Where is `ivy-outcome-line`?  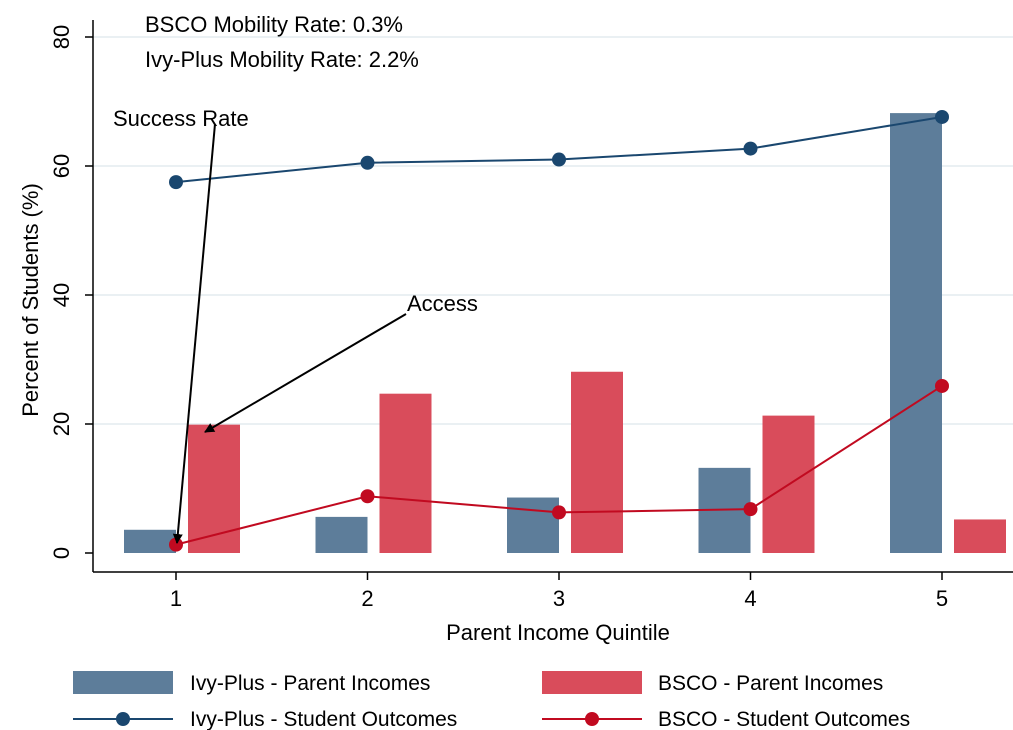 ivy-outcome-line is located at coordinates (559, 149).